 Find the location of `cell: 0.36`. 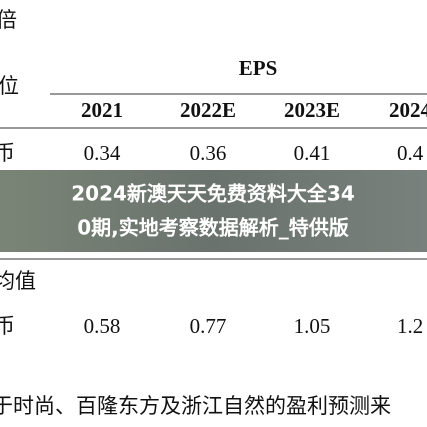

cell: 0.36 is located at coordinates (208, 153).